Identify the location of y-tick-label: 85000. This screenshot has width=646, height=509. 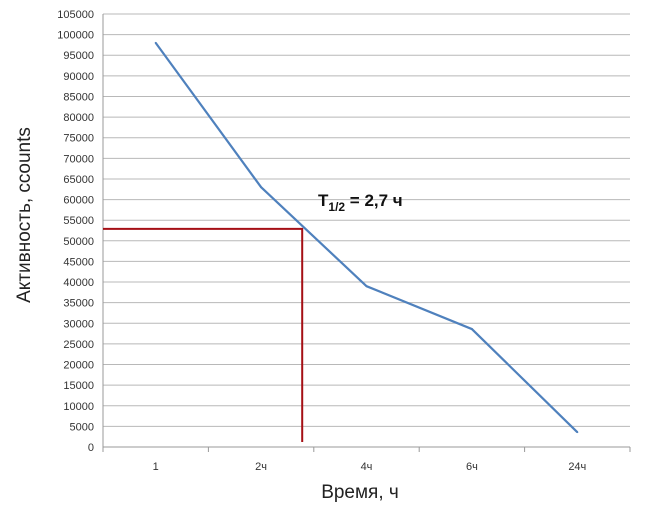
(78, 97).